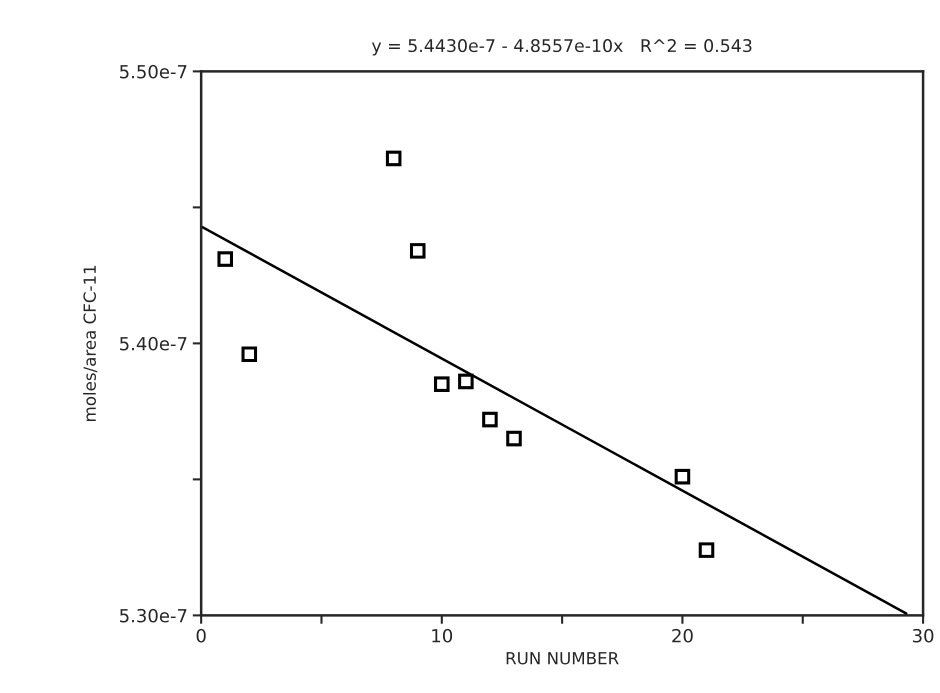  Describe the element at coordinates (153, 343) in the screenshot. I see `y-tick-label: 5.40e-7` at that location.